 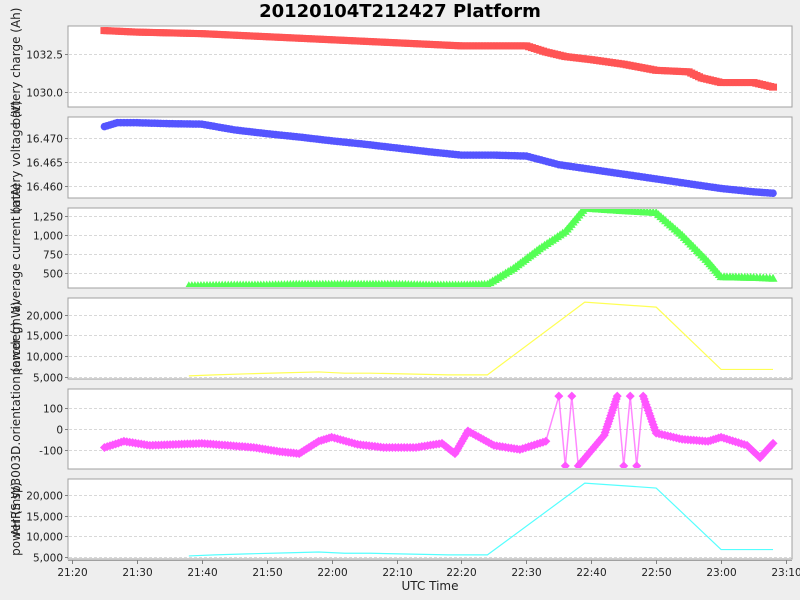 What do you see at coordinates (137, 573) in the screenshot?
I see `x-tick-label: 21:30` at bounding box center [137, 573].